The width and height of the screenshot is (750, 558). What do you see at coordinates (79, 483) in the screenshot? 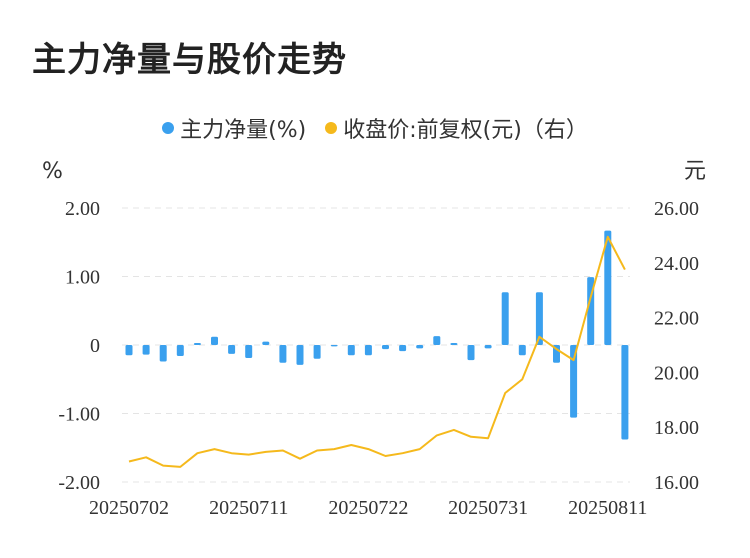
I see `left-tick-label: -2.00` at bounding box center [79, 483].